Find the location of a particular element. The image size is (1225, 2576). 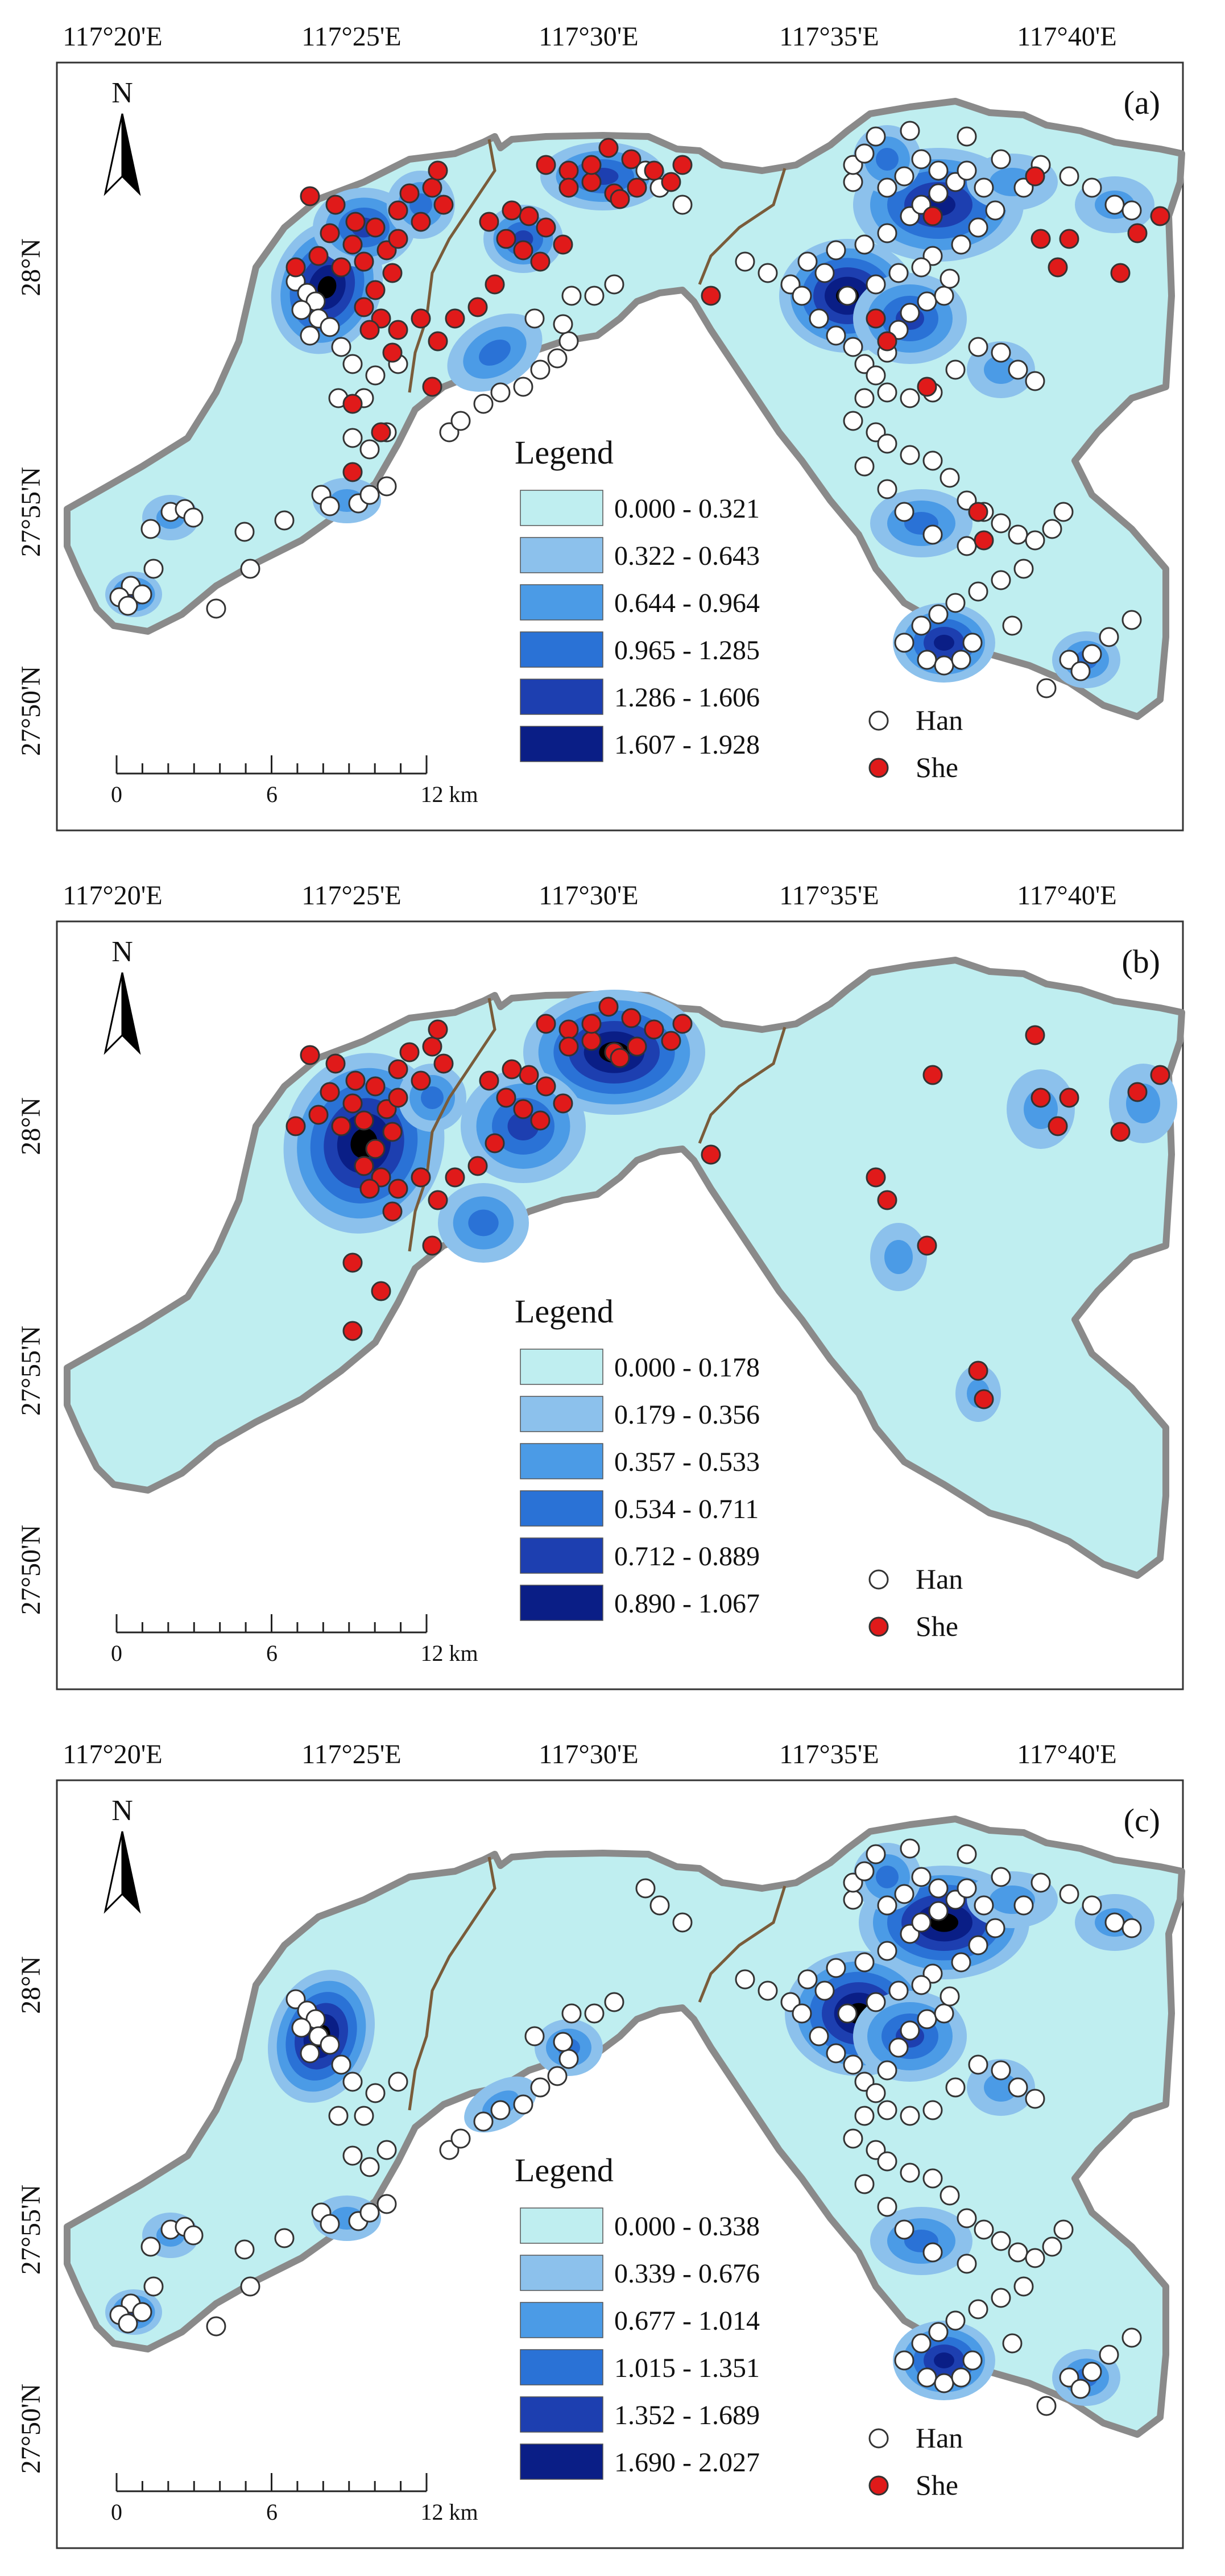

axis-top-label: 117°40'E is located at coordinates (1066, 896).